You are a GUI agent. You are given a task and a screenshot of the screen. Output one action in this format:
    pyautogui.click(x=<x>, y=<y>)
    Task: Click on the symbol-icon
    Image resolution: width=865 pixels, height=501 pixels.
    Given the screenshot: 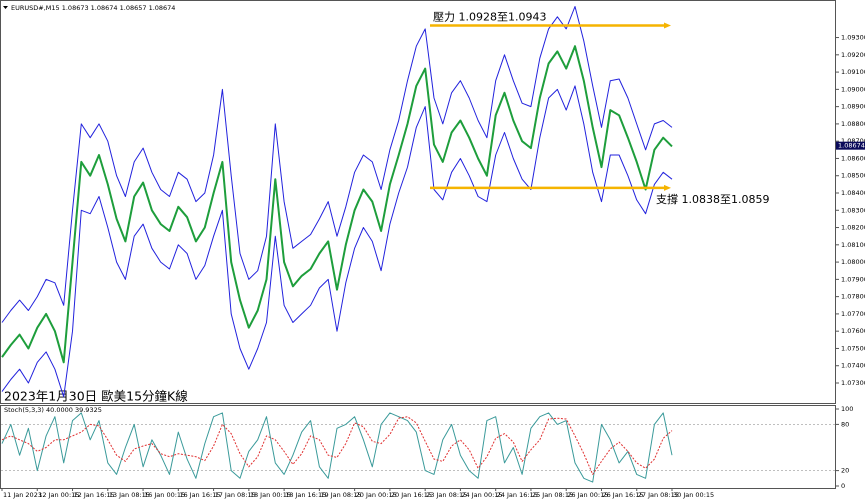 What is the action you would take?
    pyautogui.click(x=5, y=7)
    